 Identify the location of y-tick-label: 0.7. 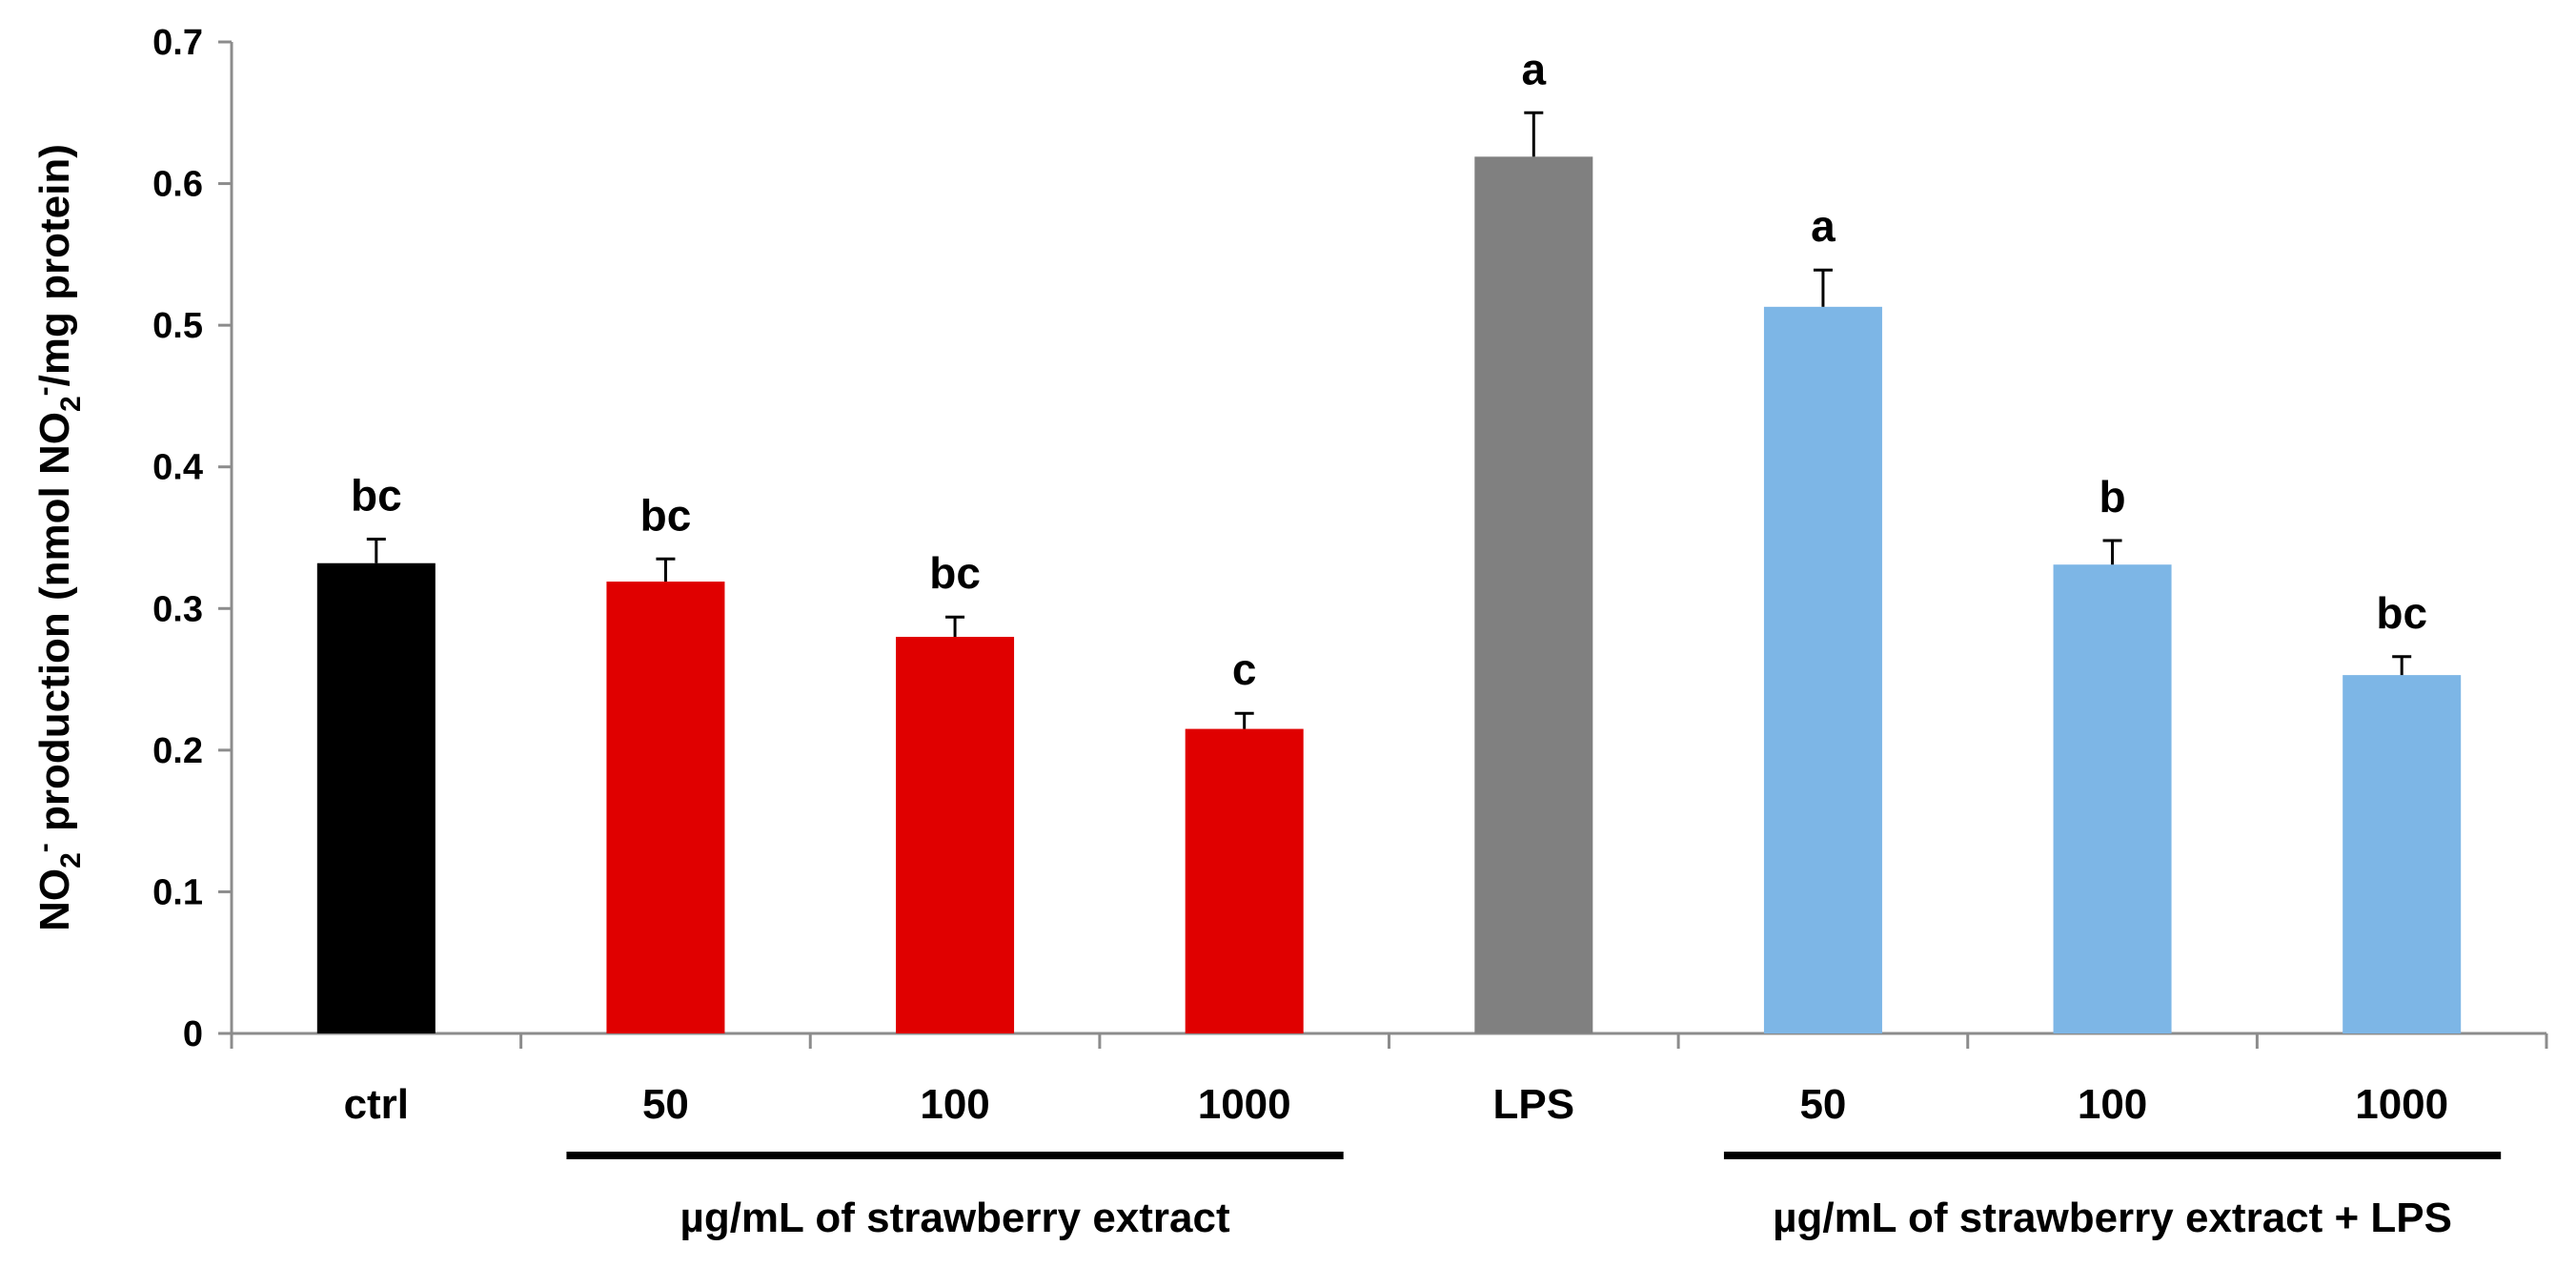
(177, 43).